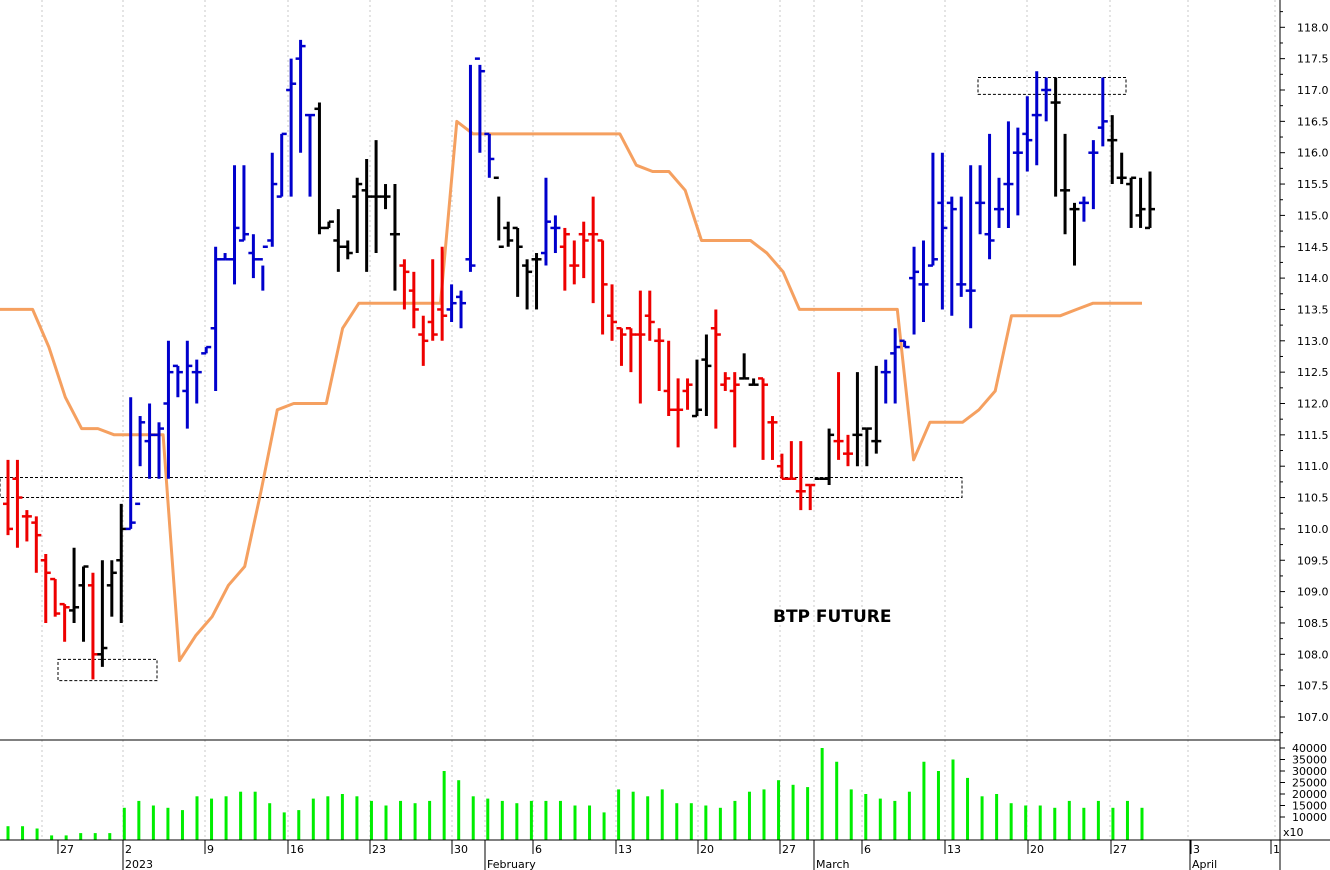 Image resolution: width=1330 pixels, height=870 pixels. I want to click on price-tick-label: 114.0, so click(1313, 278).